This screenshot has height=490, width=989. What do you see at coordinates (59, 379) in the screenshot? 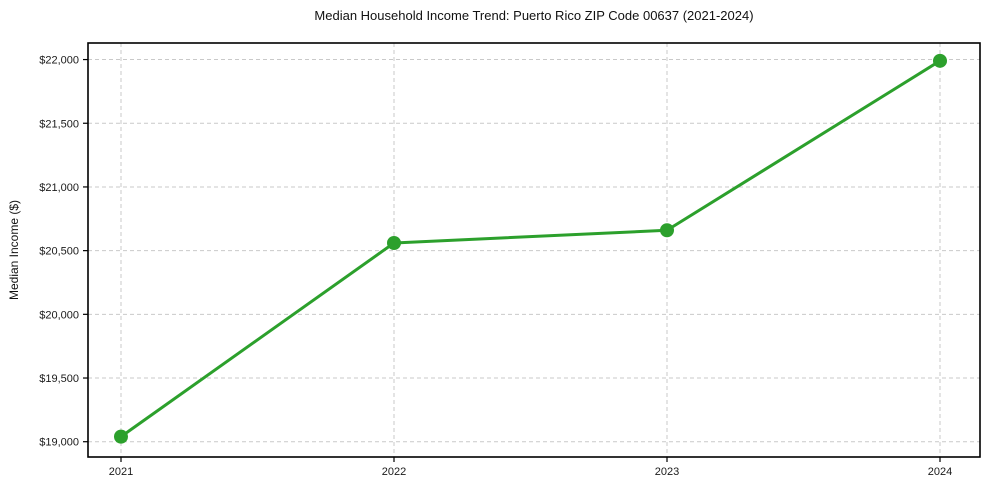
I see `y-tick-label: $19,500` at bounding box center [59, 379].